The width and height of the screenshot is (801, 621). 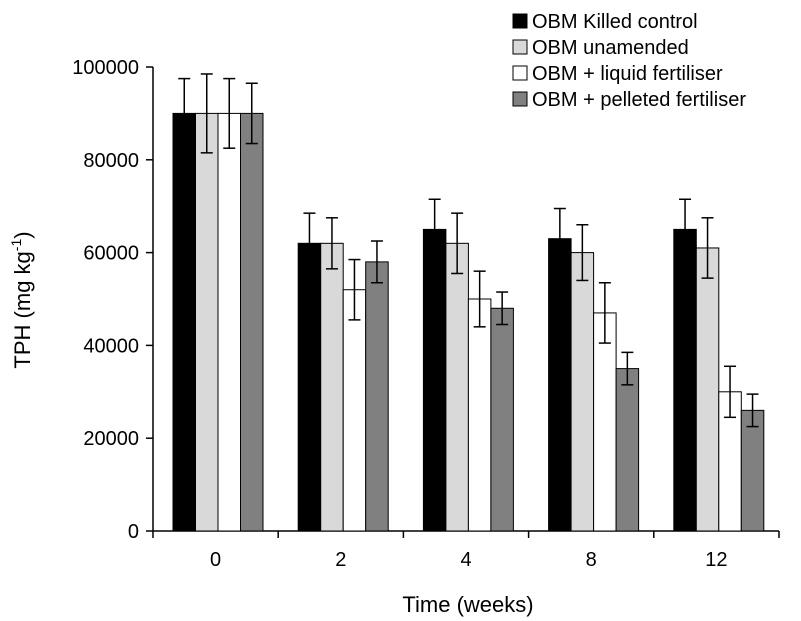 I want to click on legend-label: OBM unamended, so click(x=610, y=48).